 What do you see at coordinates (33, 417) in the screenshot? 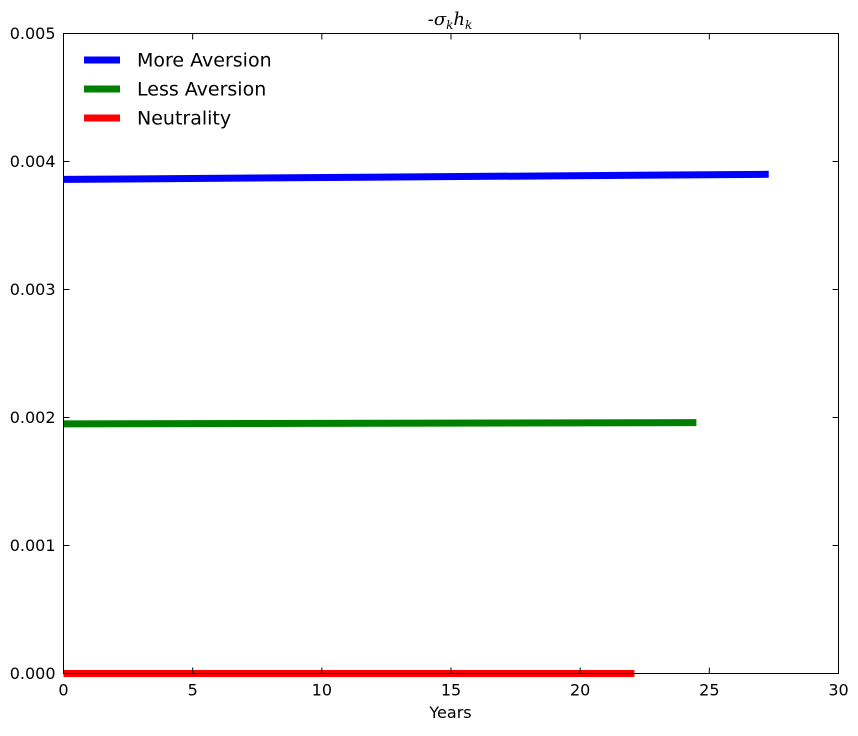
I see `y-tick-label: 0.002` at bounding box center [33, 417].